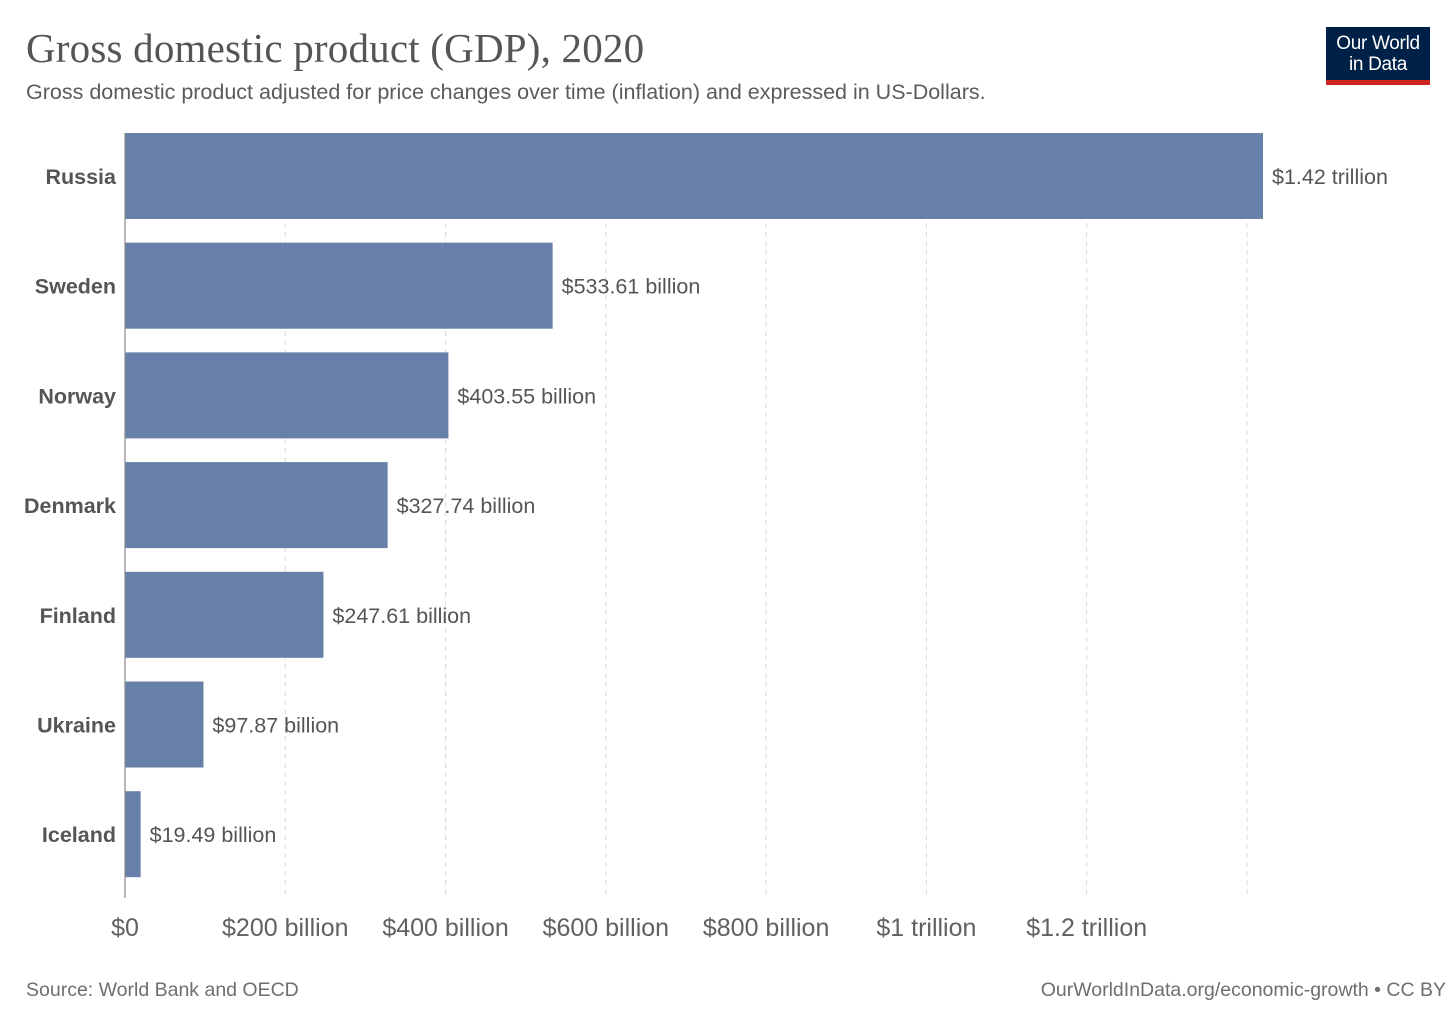 The width and height of the screenshot is (1456, 1028). I want to click on logo-line-2: in Data, so click(1378, 64).